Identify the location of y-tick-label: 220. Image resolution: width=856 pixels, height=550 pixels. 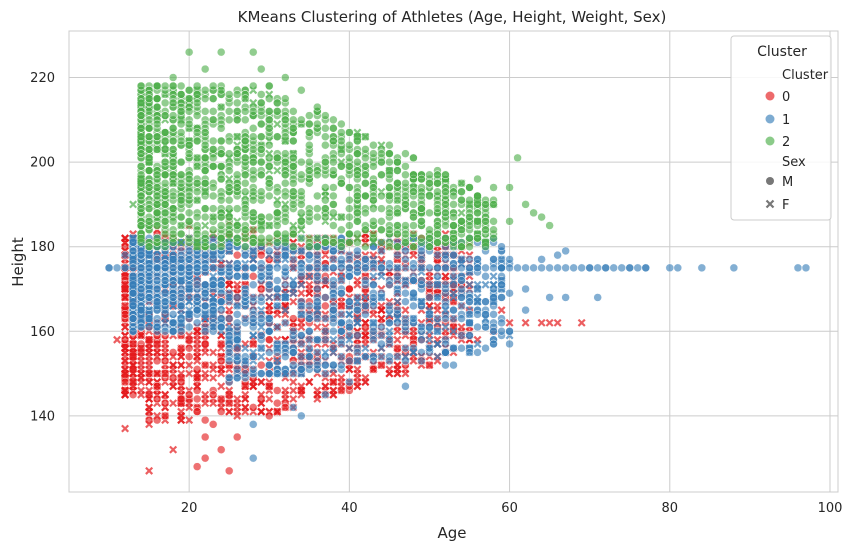
(42, 78).